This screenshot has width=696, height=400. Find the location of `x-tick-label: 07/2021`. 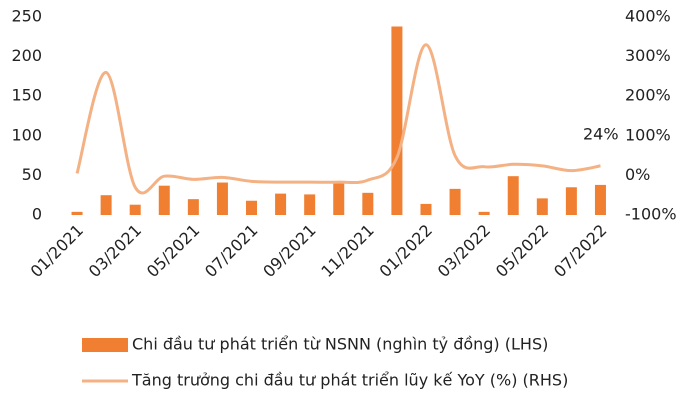

x-tick-label: 07/2021 is located at coordinates (231, 251).